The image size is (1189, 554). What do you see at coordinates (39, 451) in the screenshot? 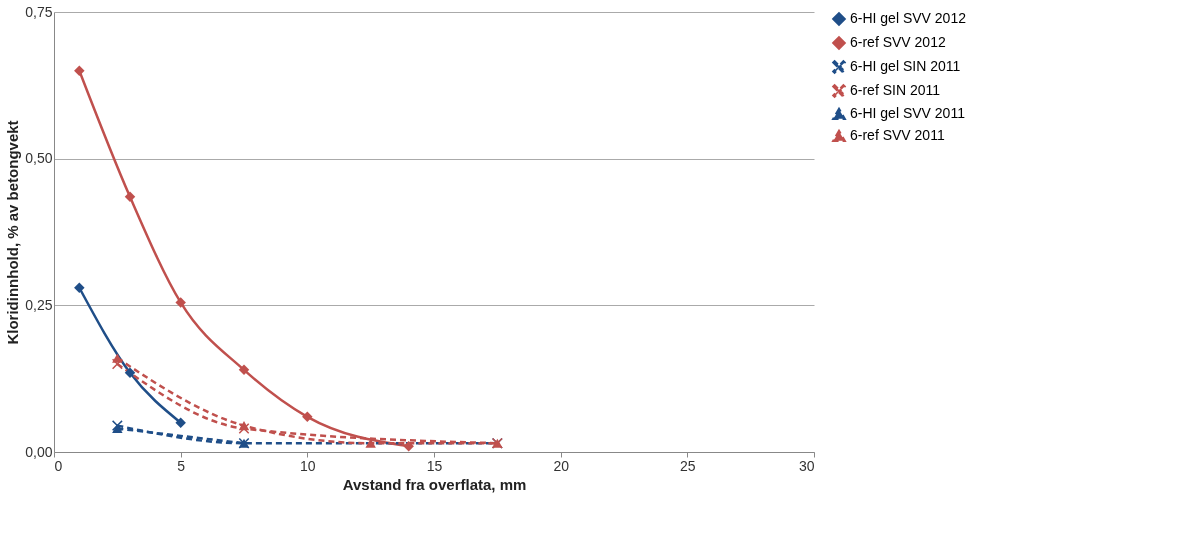
I see `y-tick-label: 0,00` at bounding box center [39, 451].